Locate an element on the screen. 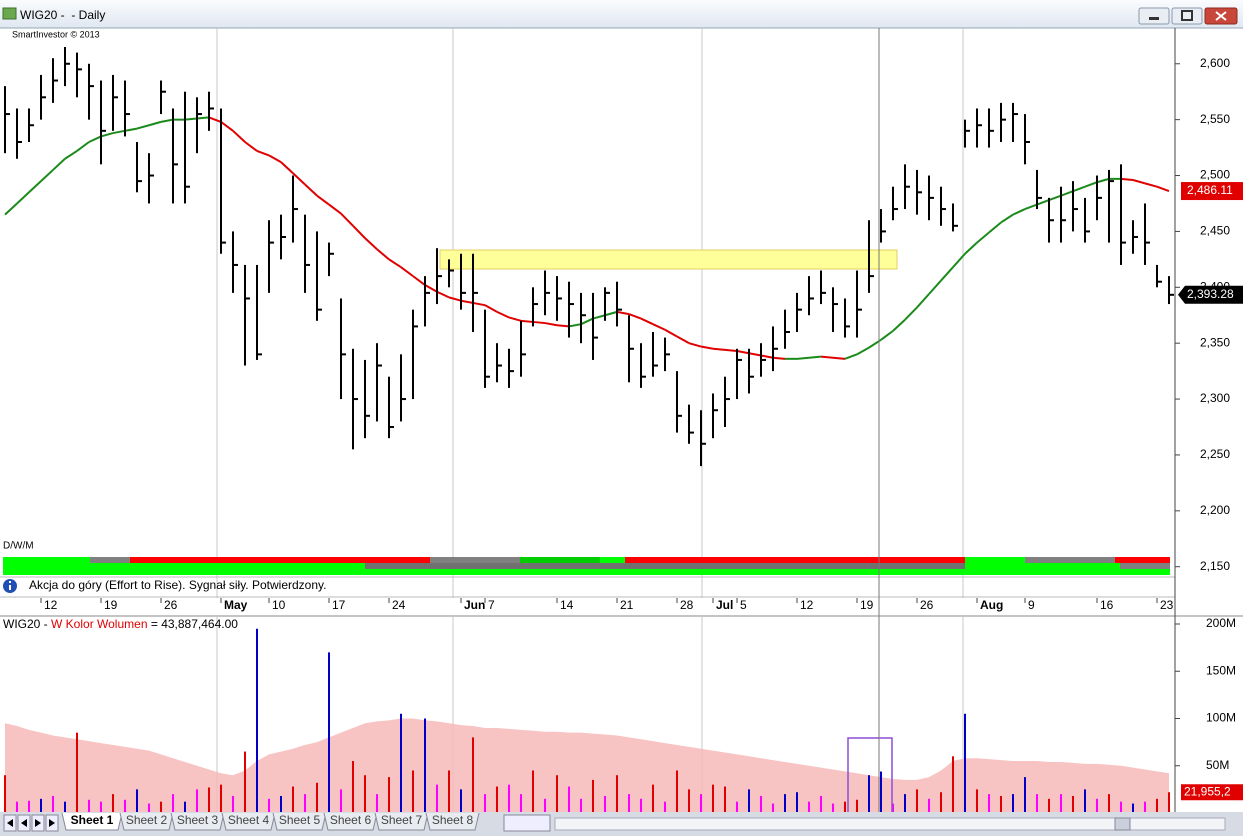  x-tick-label: 12 is located at coordinates (807, 605).